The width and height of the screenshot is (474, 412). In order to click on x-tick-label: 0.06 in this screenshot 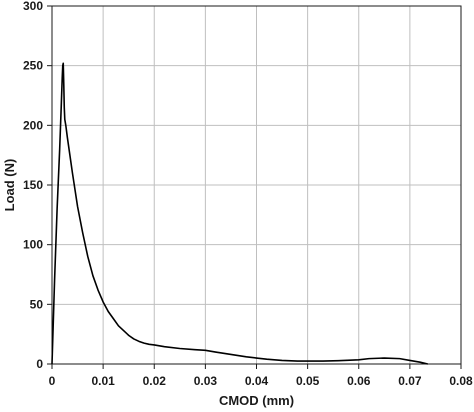, I will do `click(359, 381)`.